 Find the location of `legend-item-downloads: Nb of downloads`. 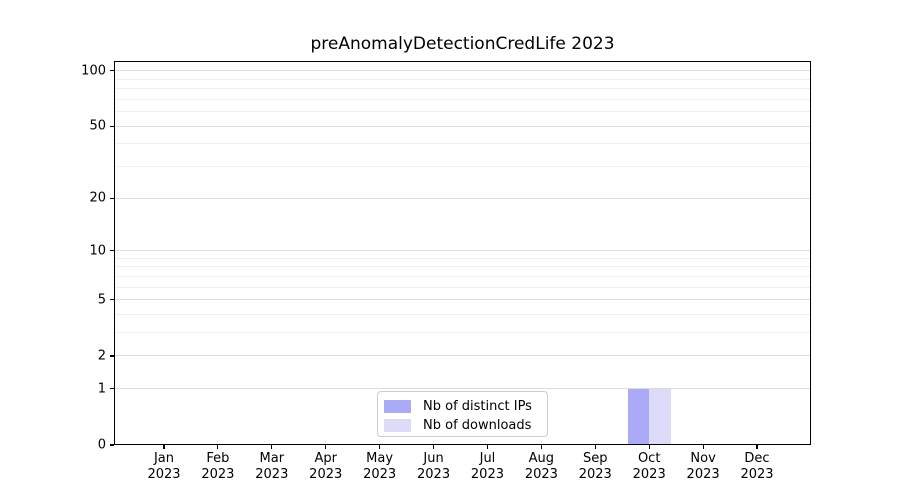

legend-item-downloads: Nb of downloads is located at coordinates (465, 425).